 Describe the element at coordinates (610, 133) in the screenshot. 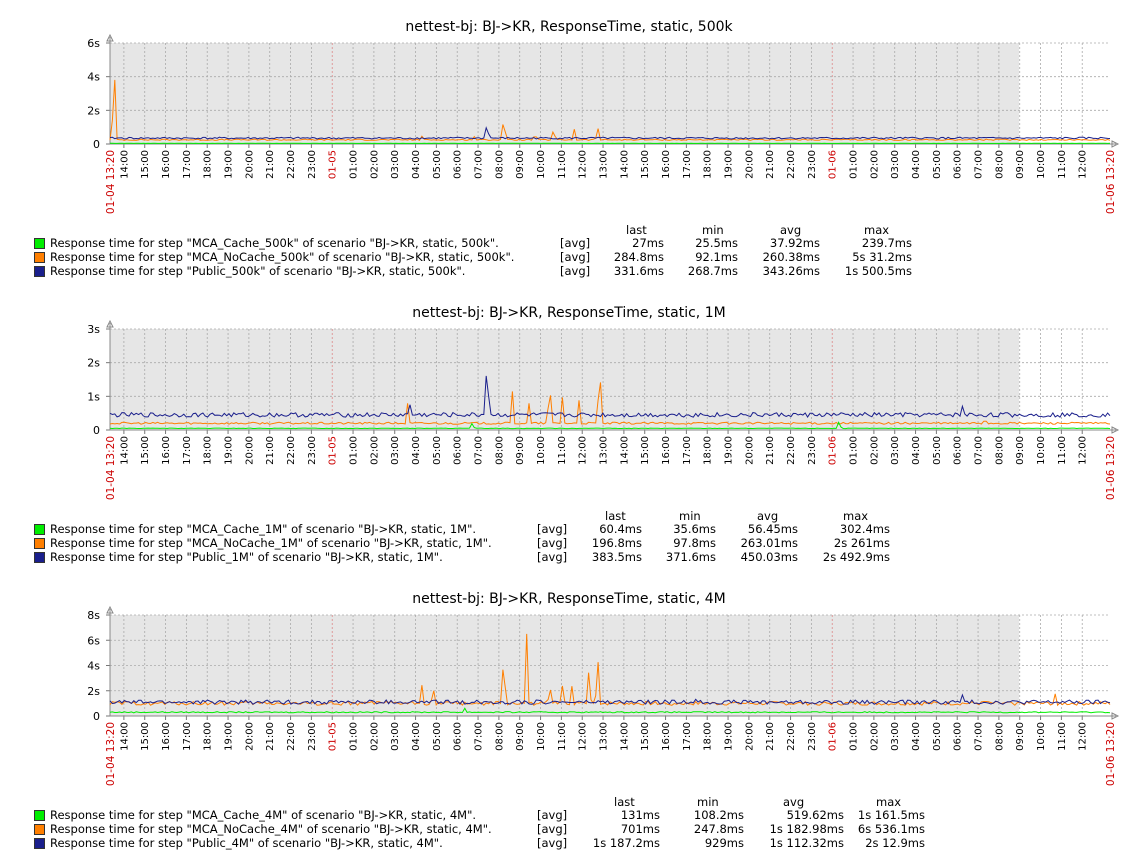

I see `series-line-public` at that location.